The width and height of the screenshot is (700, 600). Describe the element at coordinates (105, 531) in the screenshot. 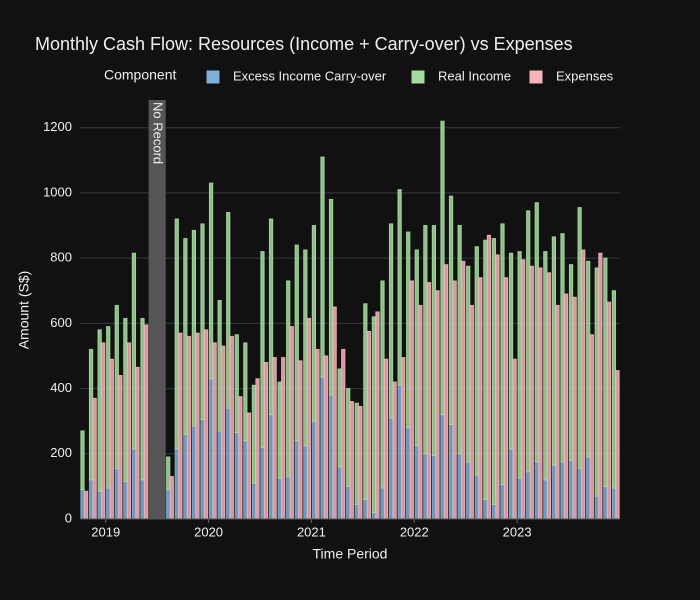

I see `x-tick-label: 2019` at that location.